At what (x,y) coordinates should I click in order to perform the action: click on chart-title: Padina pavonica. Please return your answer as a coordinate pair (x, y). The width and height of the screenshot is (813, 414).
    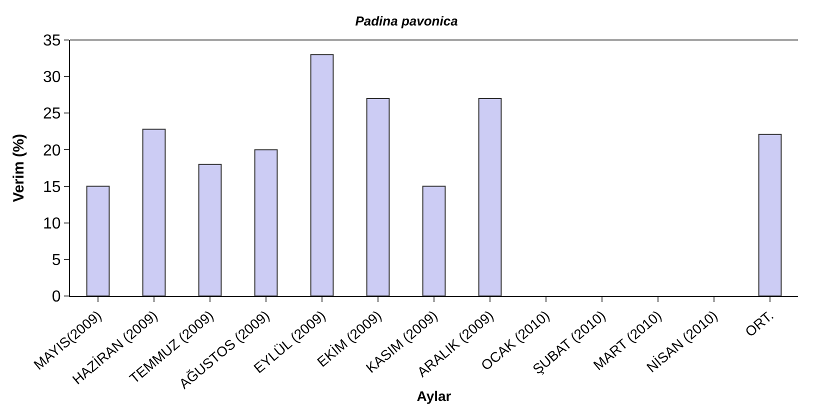
    Looking at the image, I should click on (406, 21).